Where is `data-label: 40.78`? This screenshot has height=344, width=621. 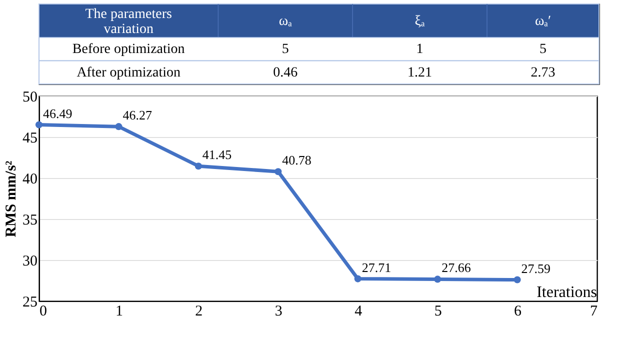 data-label: 40.78 is located at coordinates (297, 160).